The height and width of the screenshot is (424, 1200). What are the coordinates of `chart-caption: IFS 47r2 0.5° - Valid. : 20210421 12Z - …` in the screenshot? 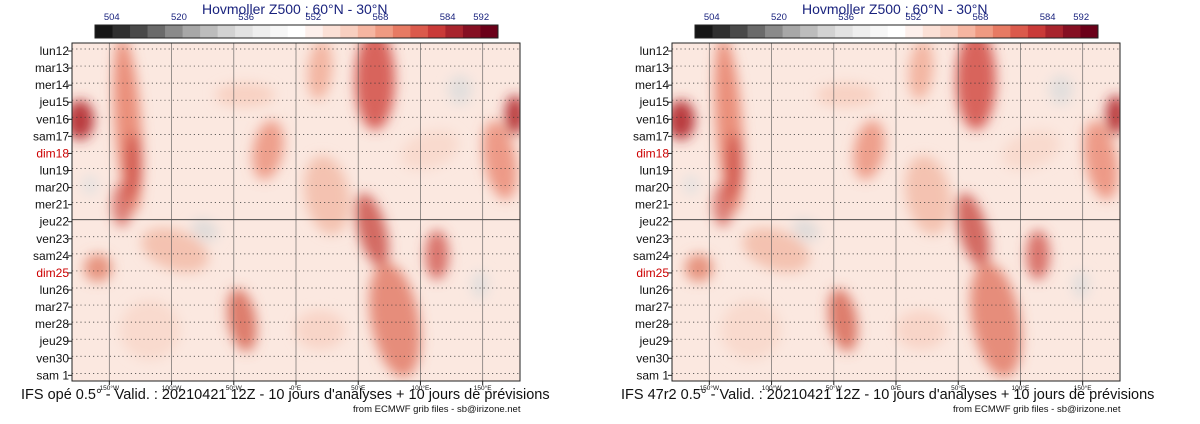 It's located at (888, 395).